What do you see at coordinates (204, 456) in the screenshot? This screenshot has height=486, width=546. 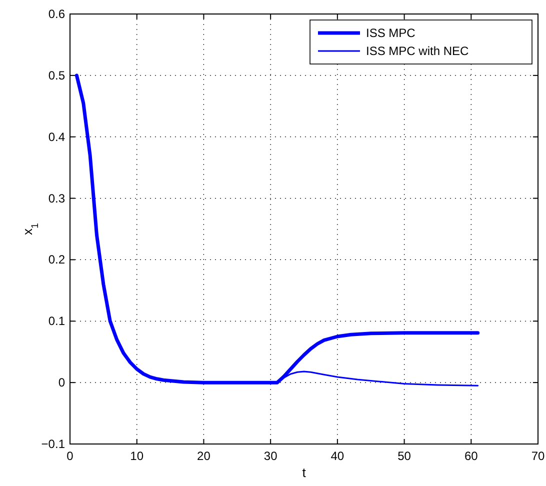 I see `x-tick-label: 20` at bounding box center [204, 456].